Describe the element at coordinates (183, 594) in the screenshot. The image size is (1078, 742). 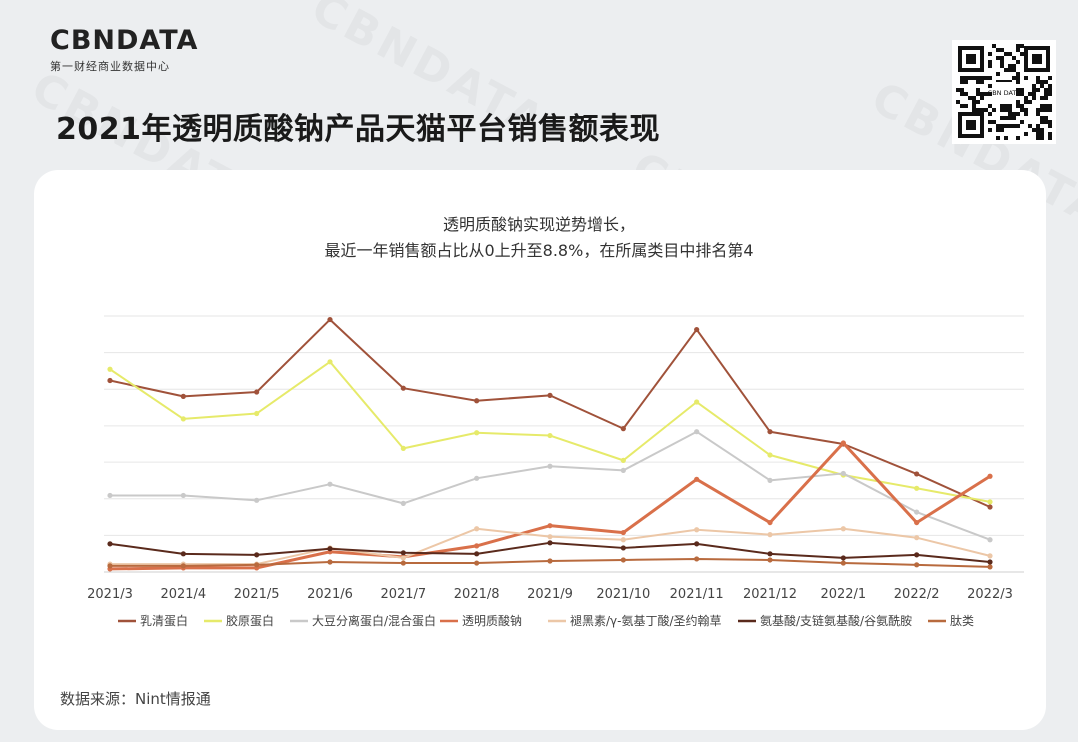
I see `x-tick-label: 2021/4` at that location.